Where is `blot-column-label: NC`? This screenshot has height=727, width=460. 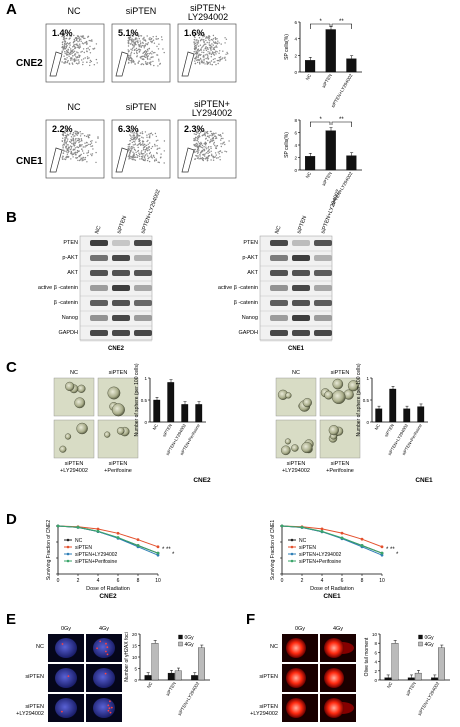 blot-column-label: NC is located at coordinates (278, 230).